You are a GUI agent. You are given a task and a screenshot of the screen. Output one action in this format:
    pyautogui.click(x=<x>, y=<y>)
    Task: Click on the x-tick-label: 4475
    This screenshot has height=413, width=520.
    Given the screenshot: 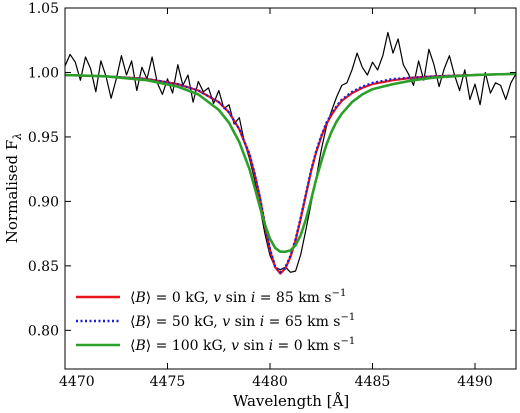 What is the action you would take?
    pyautogui.click(x=168, y=382)
    